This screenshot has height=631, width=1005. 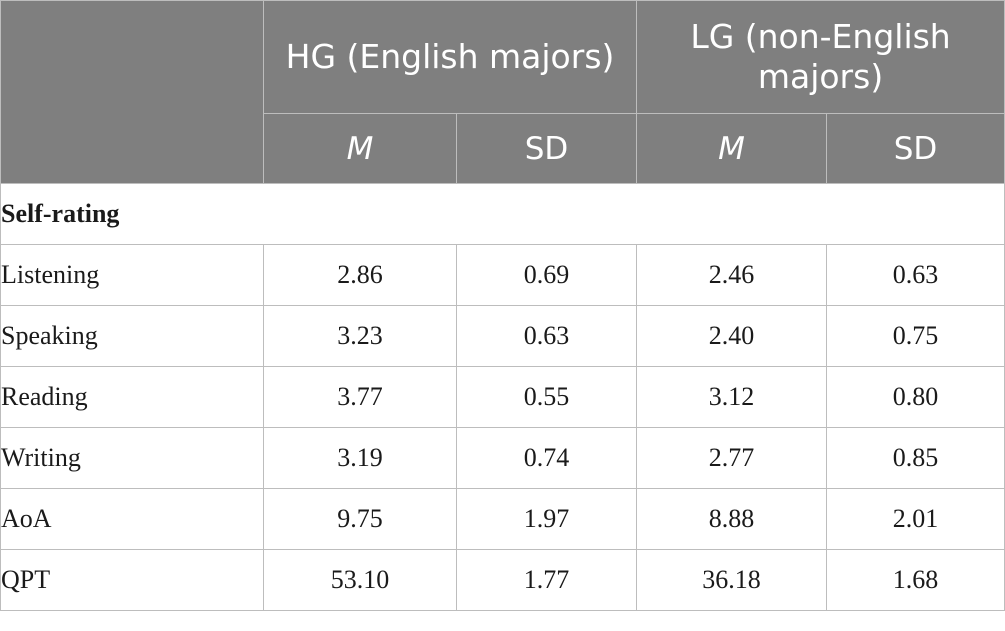 What do you see at coordinates (132, 275) in the screenshot?
I see `row-label: Listening` at bounding box center [132, 275].